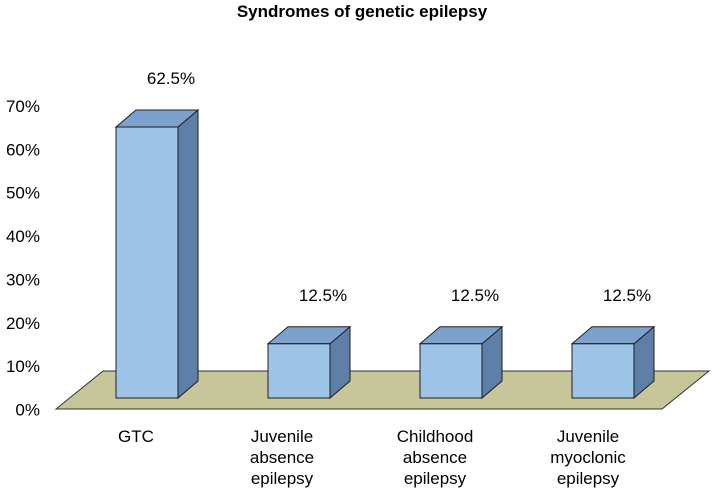  Describe the element at coordinates (23, 149) in the screenshot. I see `y-tick-label: 60%` at that location.